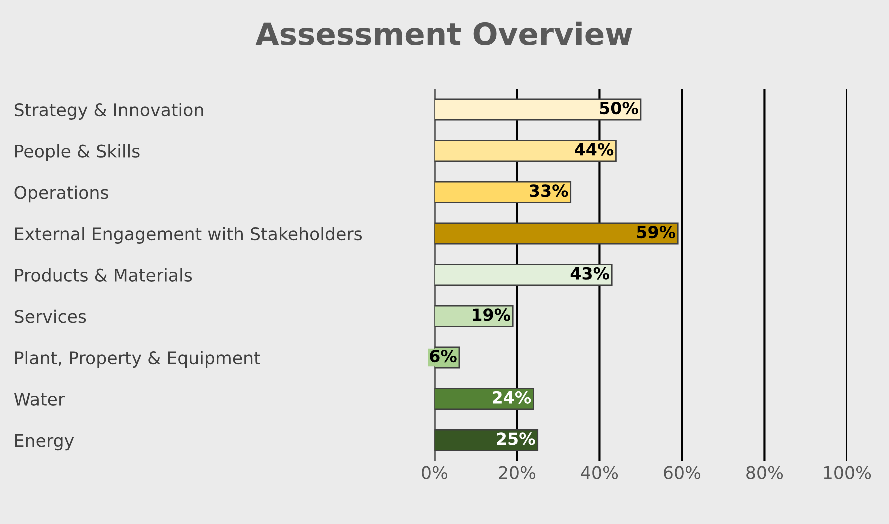 Image resolution: width=889 pixels, height=524 pixels. Describe the element at coordinates (682, 473) in the screenshot. I see `x-tick-label: 60%` at that location.